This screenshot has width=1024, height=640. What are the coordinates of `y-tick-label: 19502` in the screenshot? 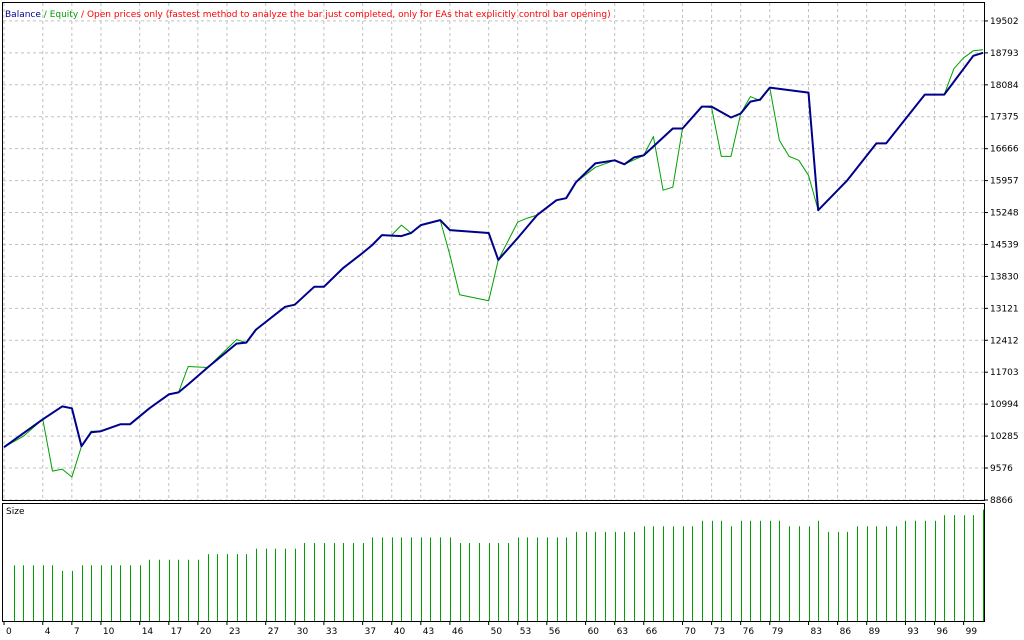 It's located at (1004, 22).